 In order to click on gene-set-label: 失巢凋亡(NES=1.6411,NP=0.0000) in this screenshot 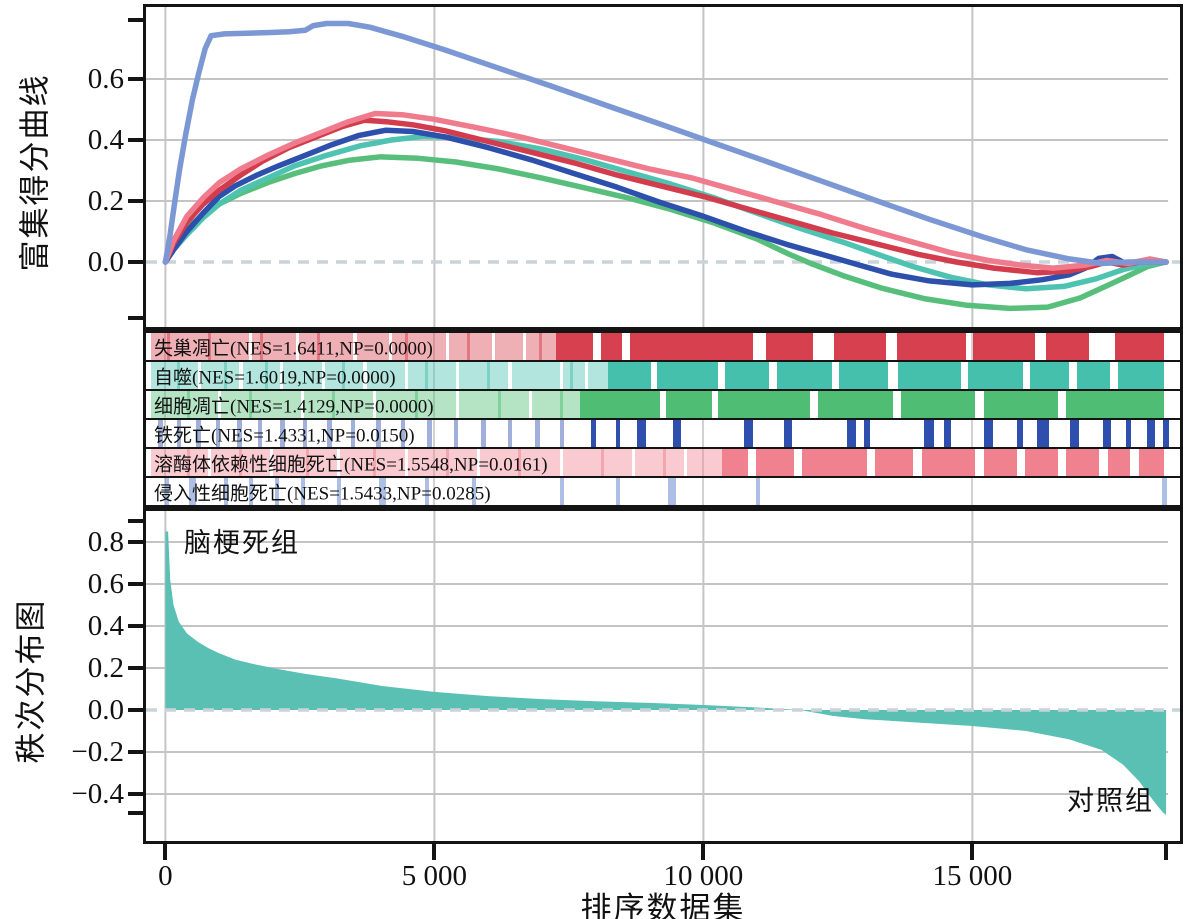, I will do `click(293, 348)`.